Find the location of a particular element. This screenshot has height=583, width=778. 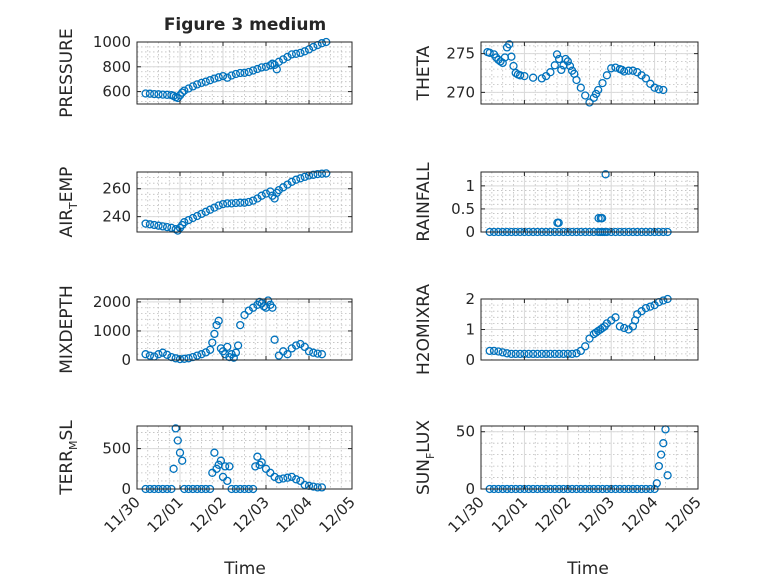

subplot-theta: 270 275 THETA is located at coordinates (556, 73).